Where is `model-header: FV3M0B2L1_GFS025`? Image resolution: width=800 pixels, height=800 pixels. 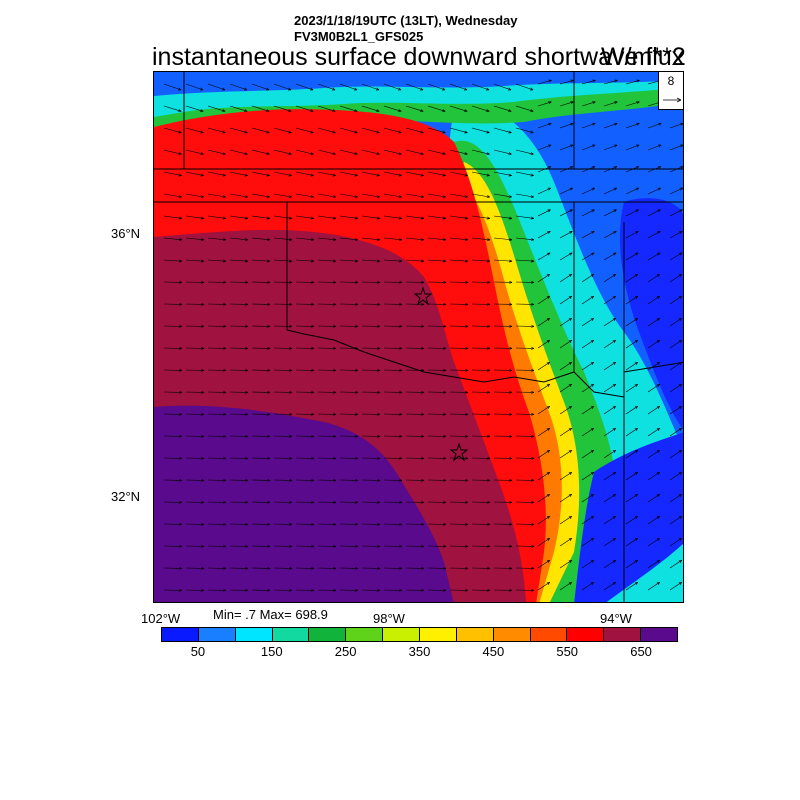 model-header: FV3M0B2L1_GFS025 is located at coordinates (359, 36).